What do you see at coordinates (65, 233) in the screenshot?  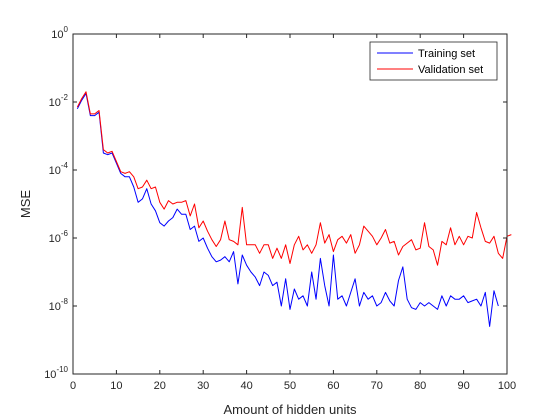 I see `y-tick-label-exponent: -6` at bounding box center [65, 233].